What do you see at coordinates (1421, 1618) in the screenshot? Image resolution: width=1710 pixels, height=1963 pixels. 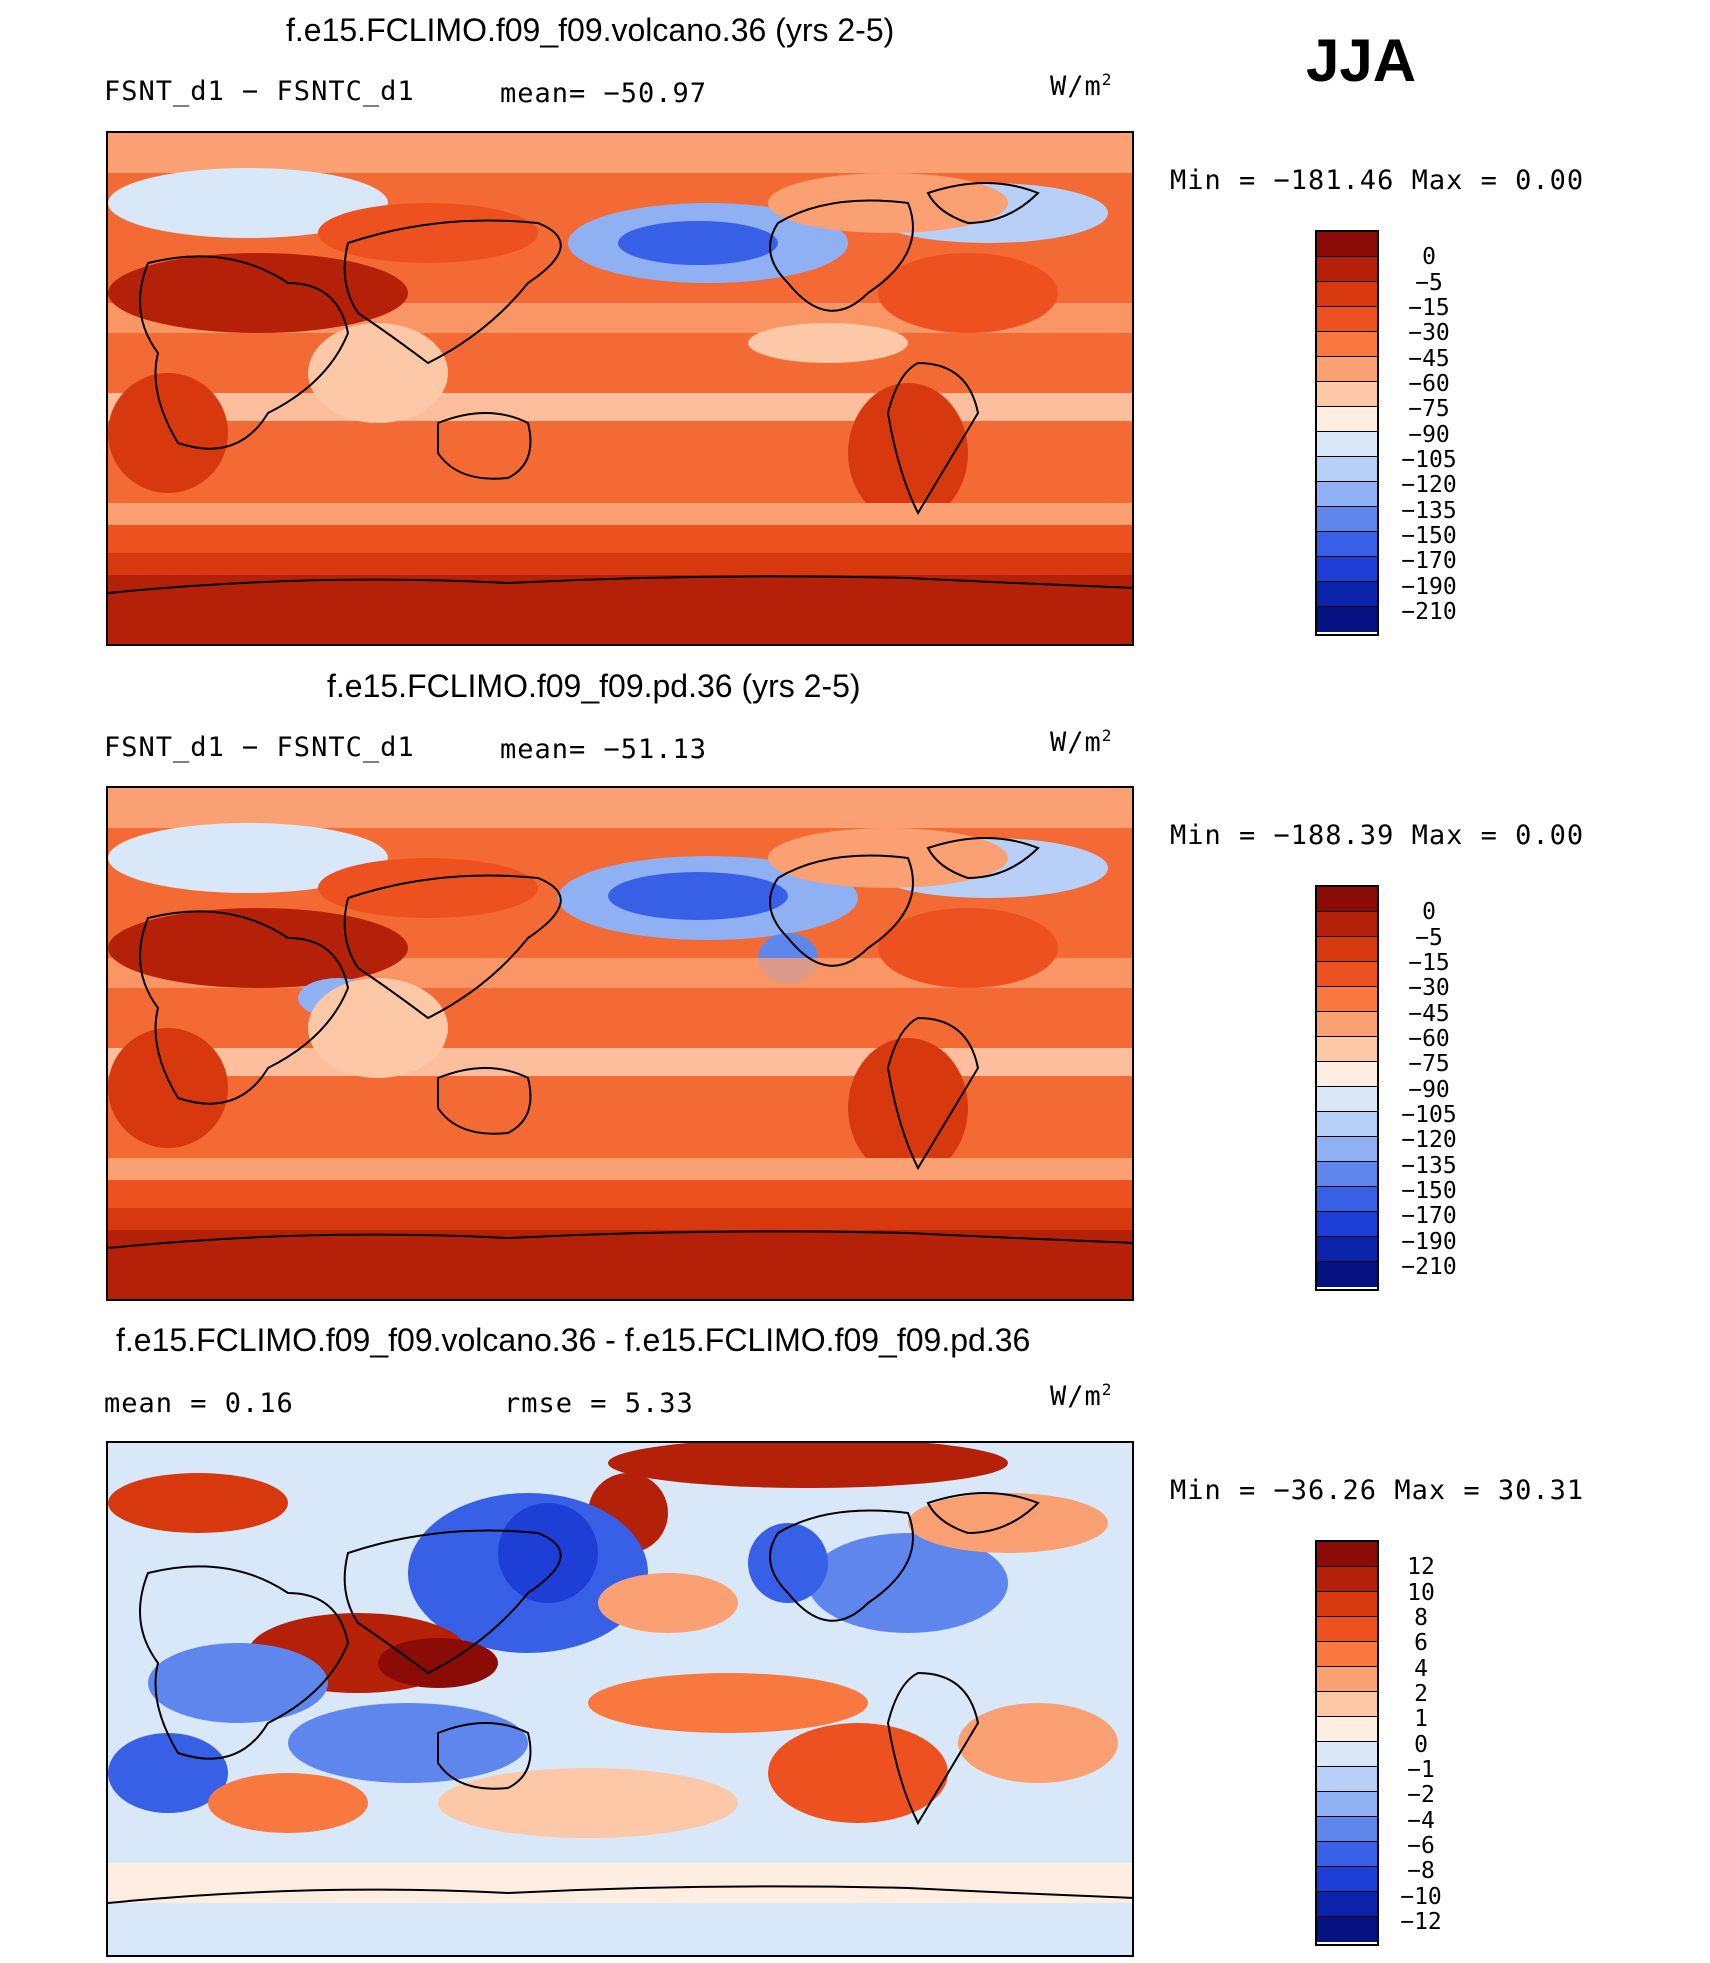 I see `colorbar-label: 8` at bounding box center [1421, 1618].